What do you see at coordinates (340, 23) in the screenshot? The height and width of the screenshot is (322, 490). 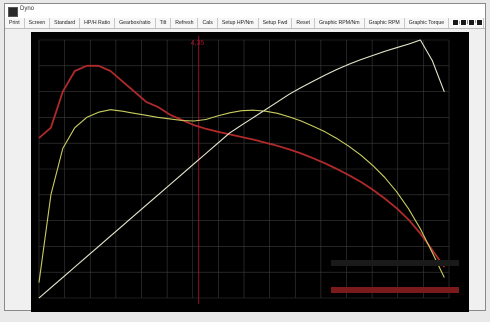 I see `menu-item-11: Graphic RPM/Nm` at bounding box center [340, 23].